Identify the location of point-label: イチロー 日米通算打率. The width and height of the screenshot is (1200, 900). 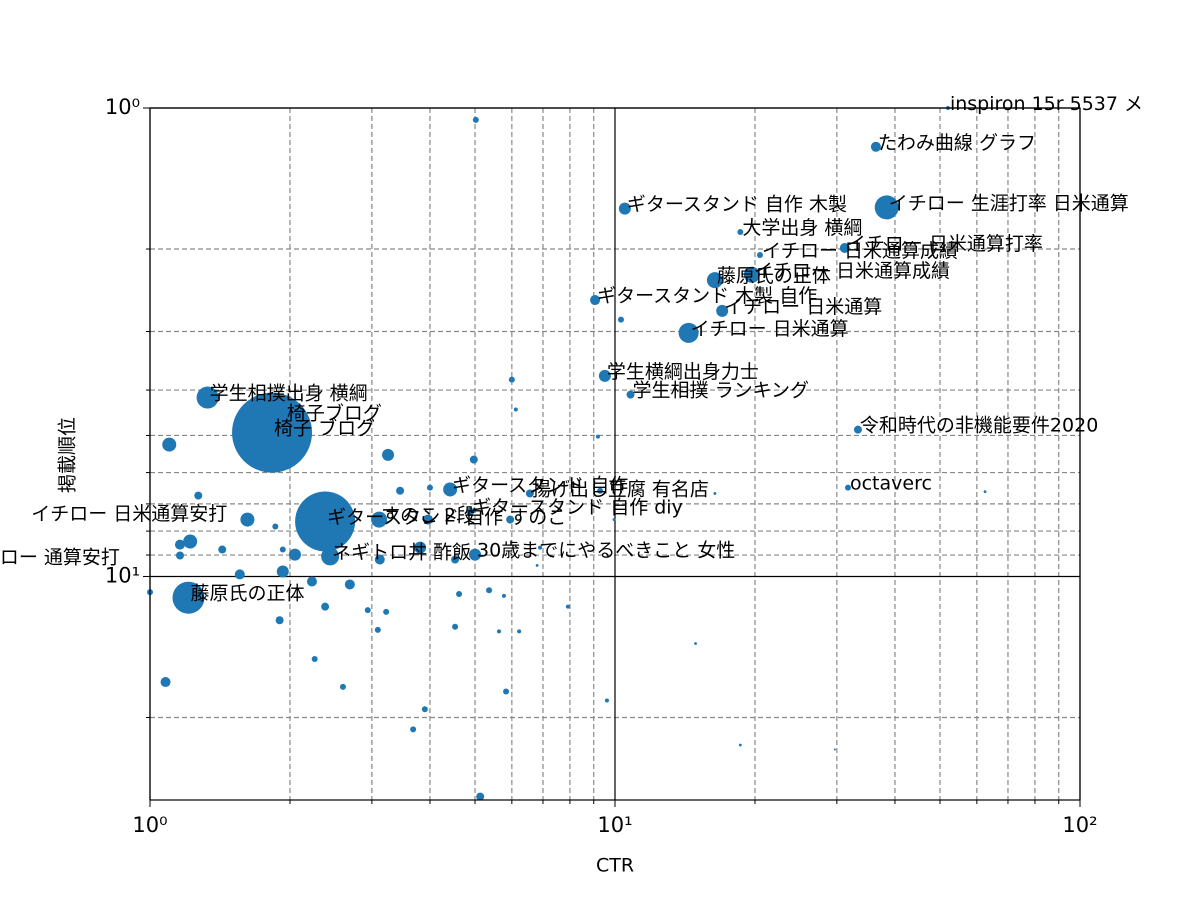
(945, 244).